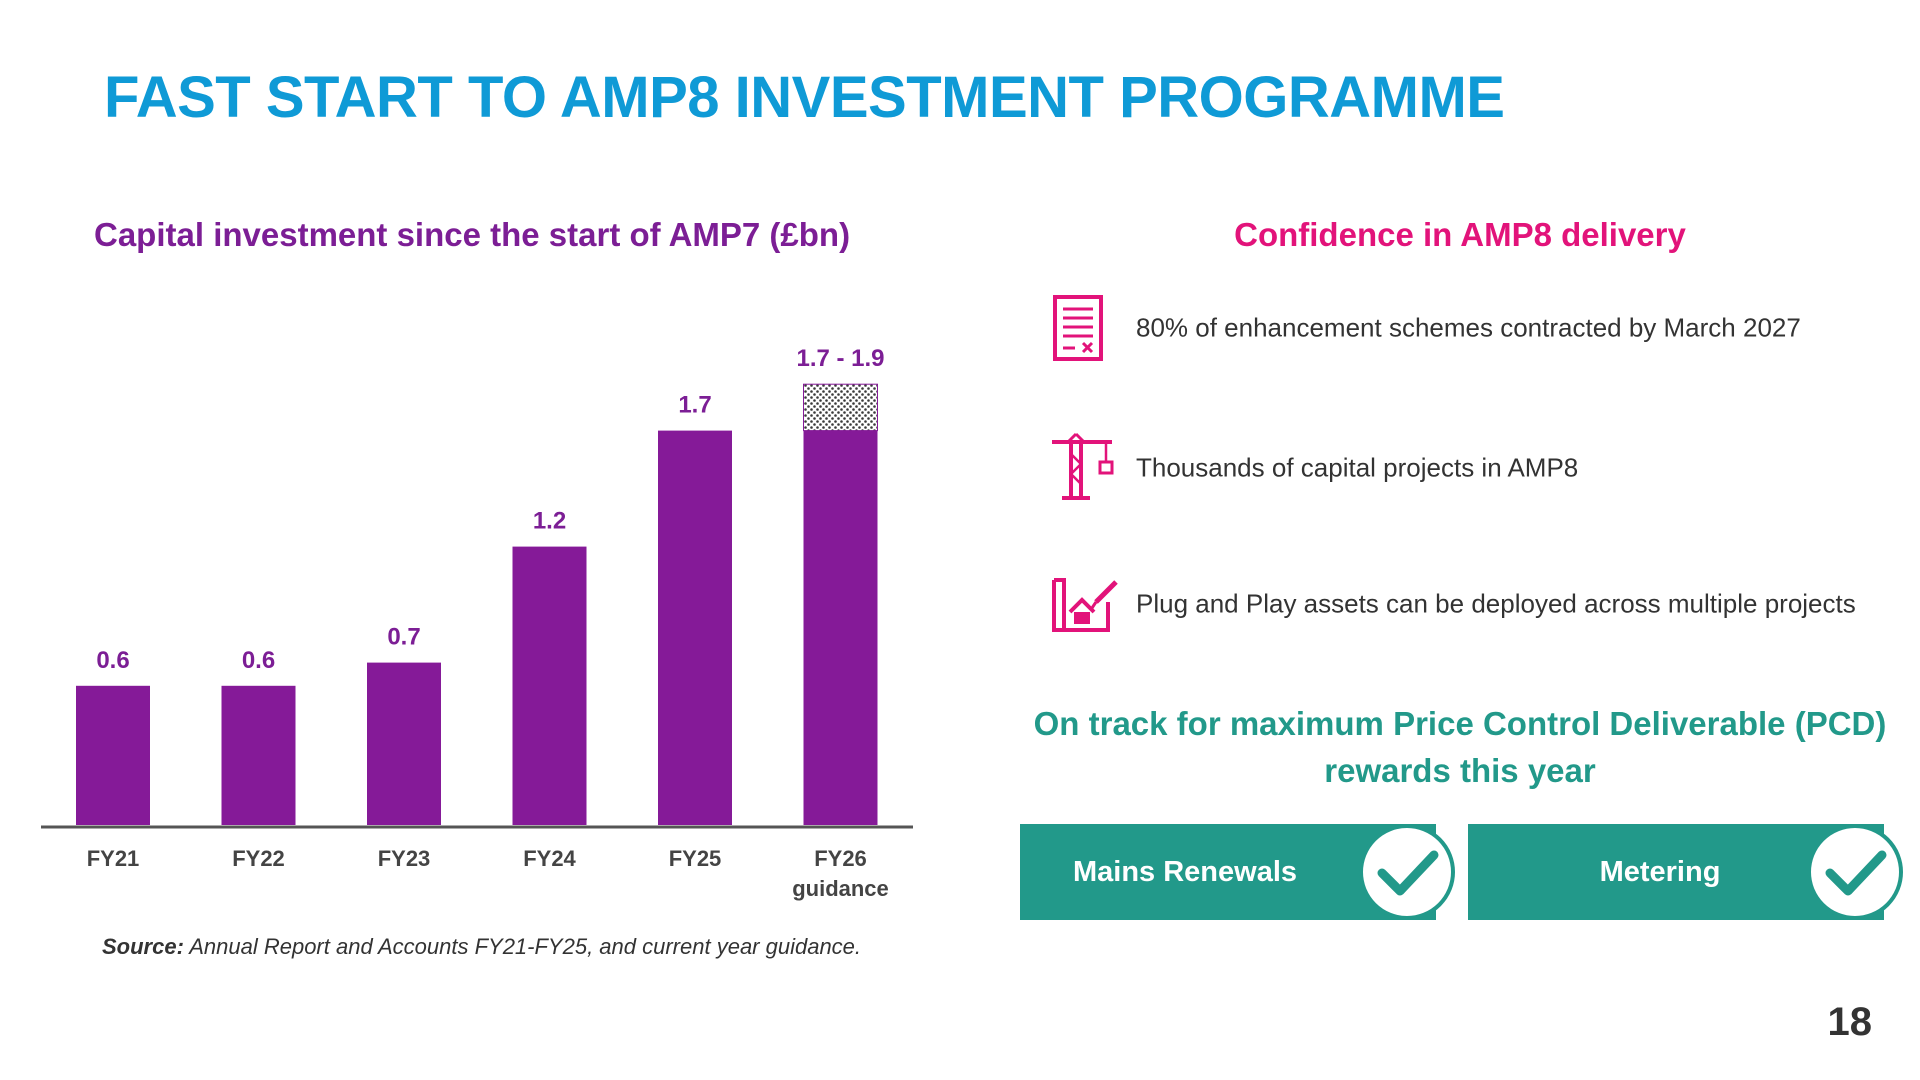 The image size is (1920, 1080). I want to click on data-label: 1.7 - 1.9, so click(840, 358).